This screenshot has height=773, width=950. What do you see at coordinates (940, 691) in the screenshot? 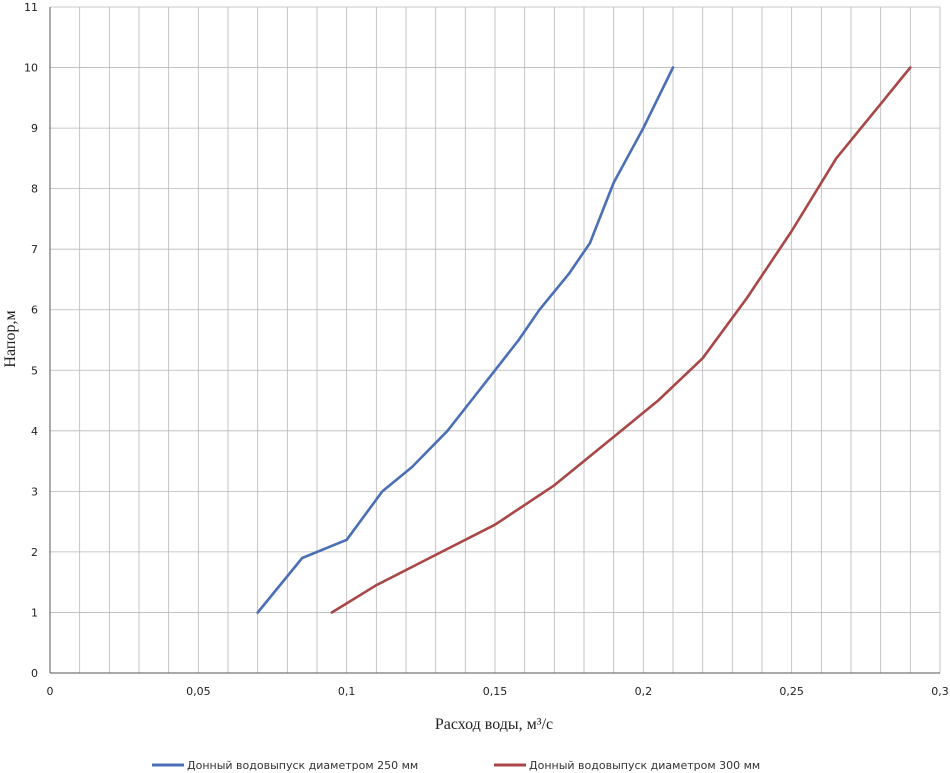
I see `x-tick-label: 0,3` at bounding box center [940, 691].